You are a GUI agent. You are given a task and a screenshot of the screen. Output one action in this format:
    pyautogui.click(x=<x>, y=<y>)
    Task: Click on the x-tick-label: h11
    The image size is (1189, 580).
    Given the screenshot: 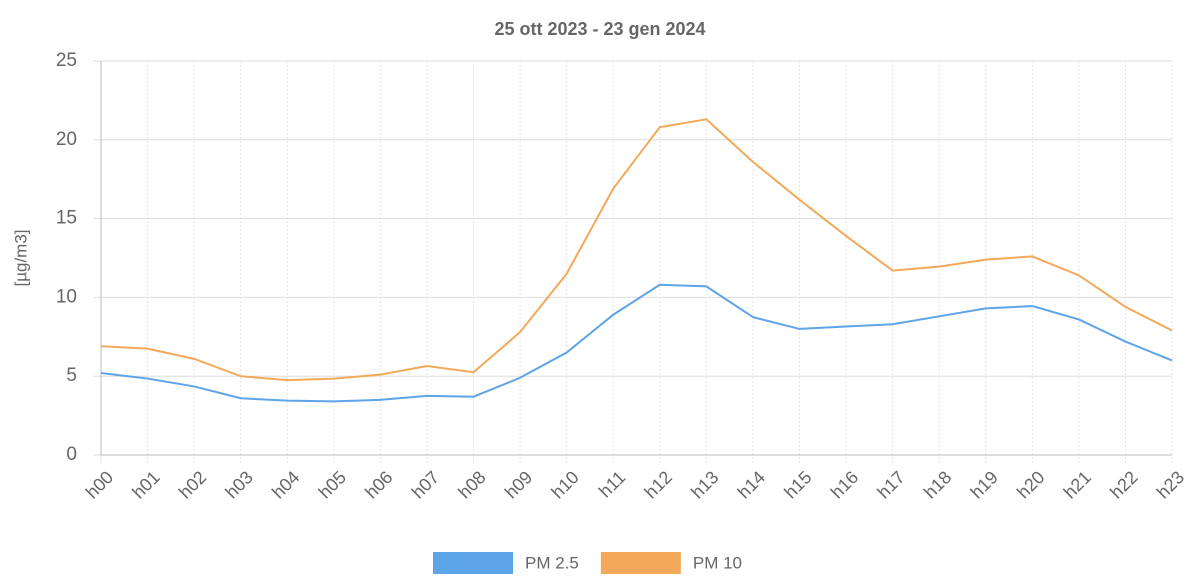 What is the action you would take?
    pyautogui.click(x=612, y=484)
    